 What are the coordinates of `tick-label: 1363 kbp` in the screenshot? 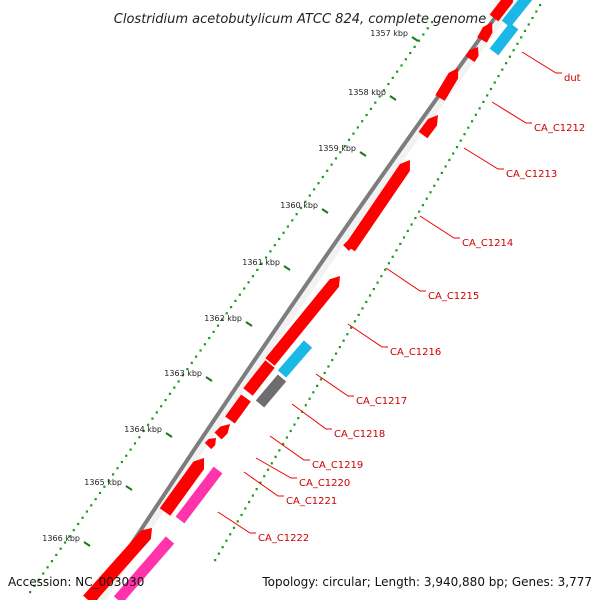 It's located at (183, 373).